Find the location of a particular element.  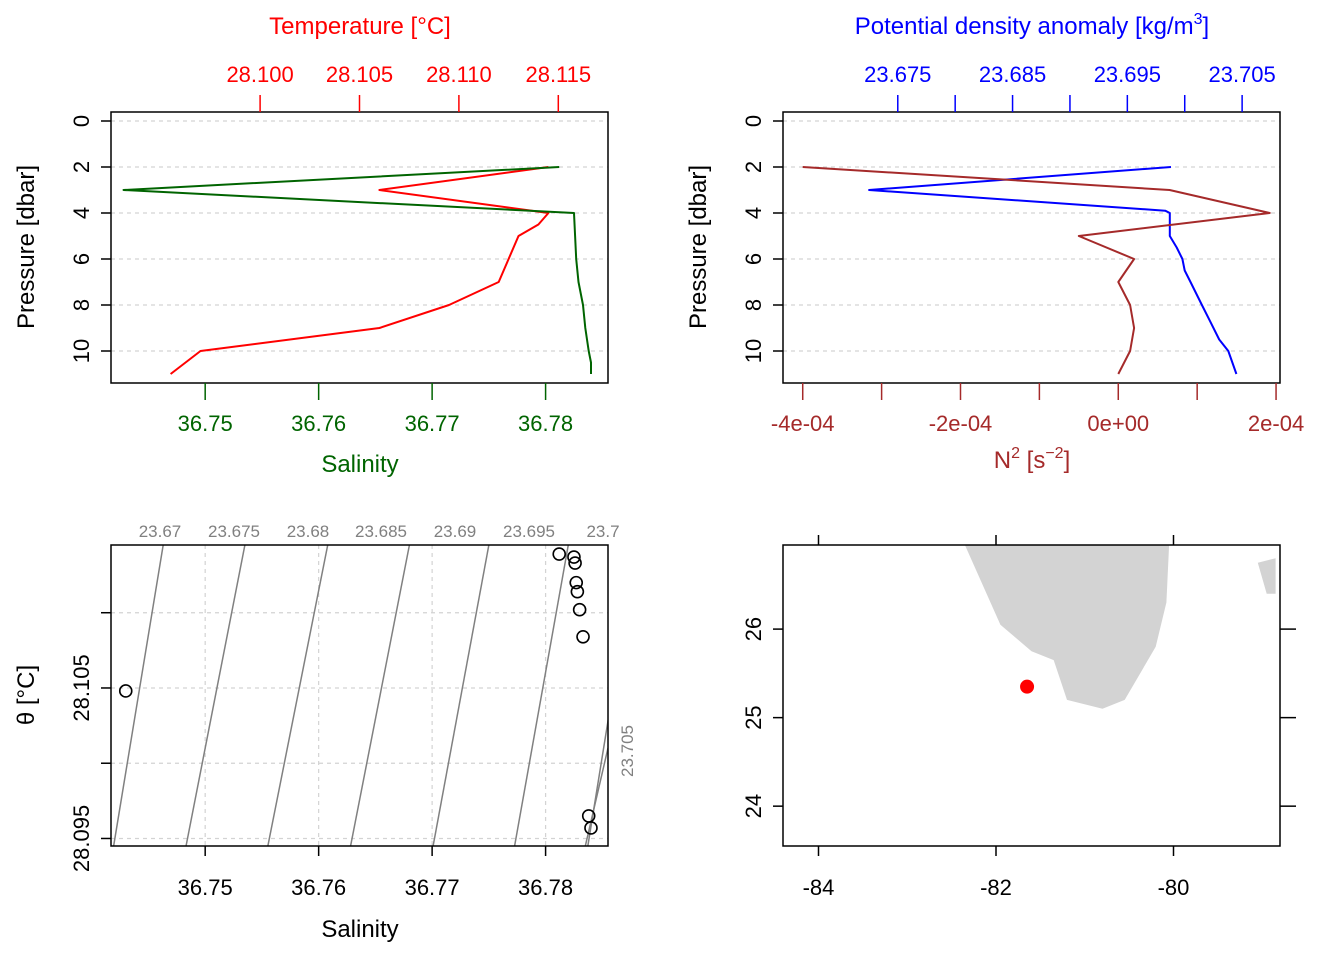

p2-ytick-label-0: 0 is located at coordinates (753, 121).